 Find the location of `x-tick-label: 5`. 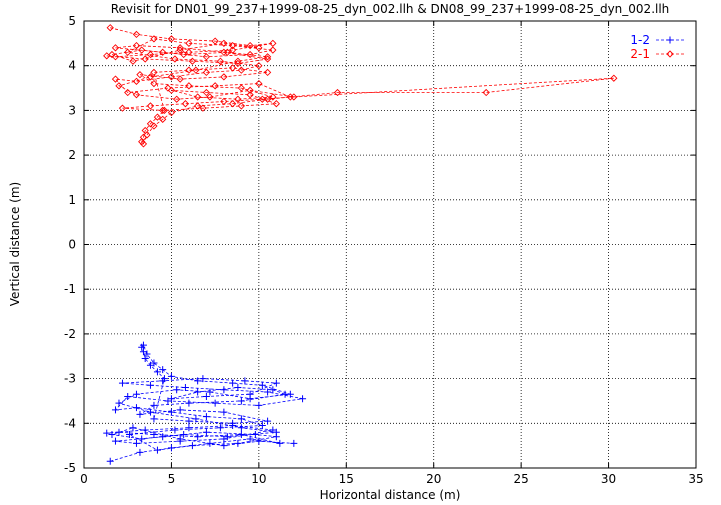

x-tick-label: 5 is located at coordinates (172, 479).